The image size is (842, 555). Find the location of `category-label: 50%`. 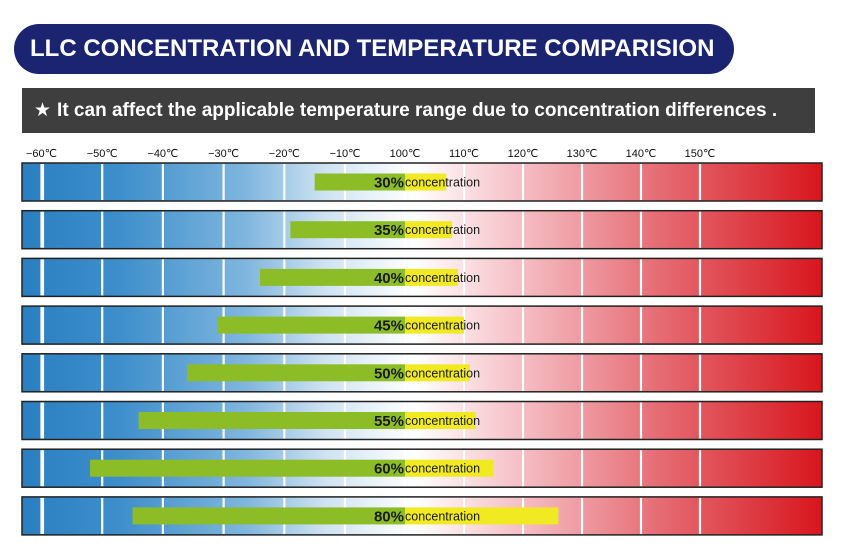

category-label: 50% is located at coordinates (389, 373).